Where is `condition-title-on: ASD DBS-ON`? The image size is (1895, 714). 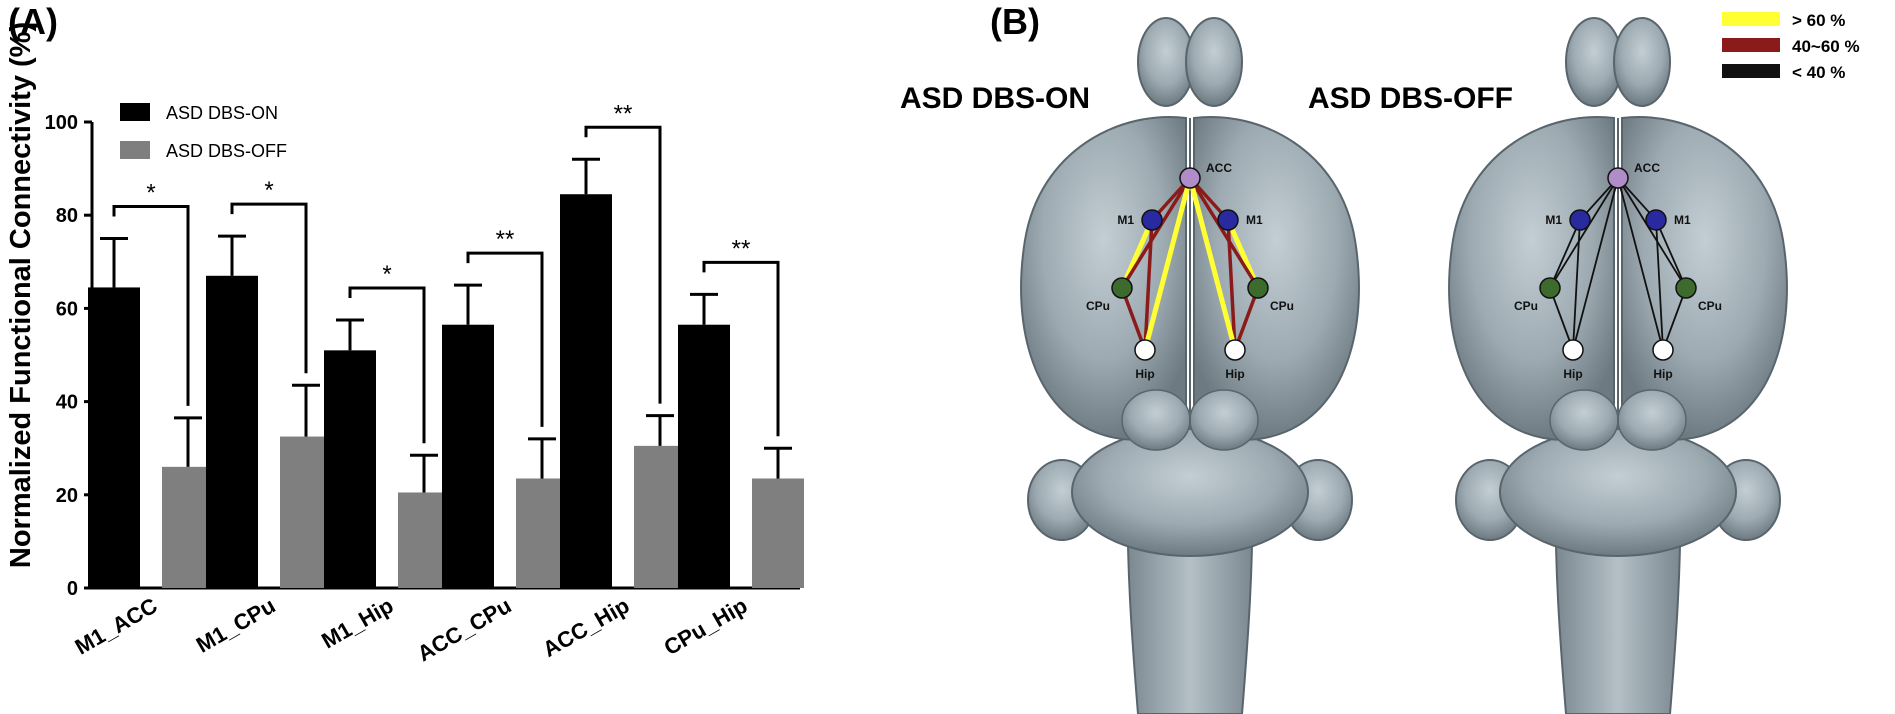 condition-title-on: ASD DBS-ON is located at coordinates (995, 98).